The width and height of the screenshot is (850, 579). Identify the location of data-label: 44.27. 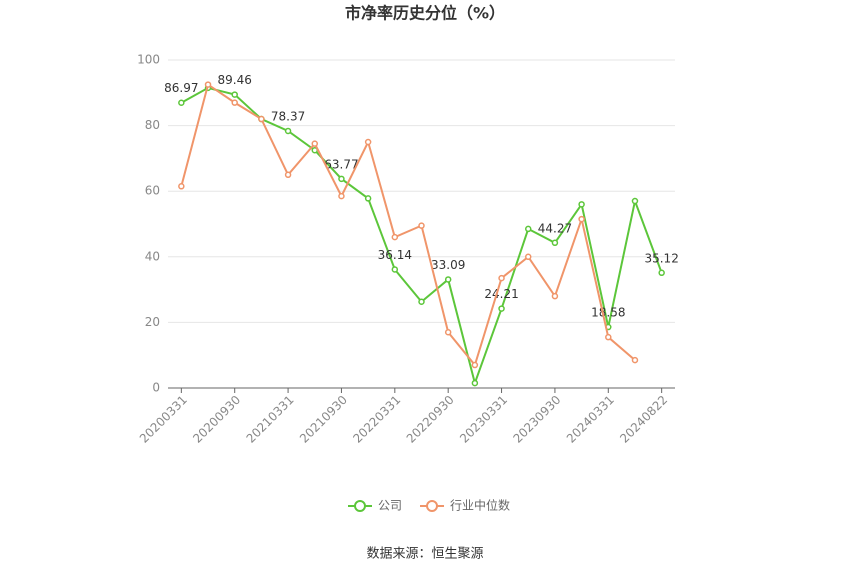
(555, 228).